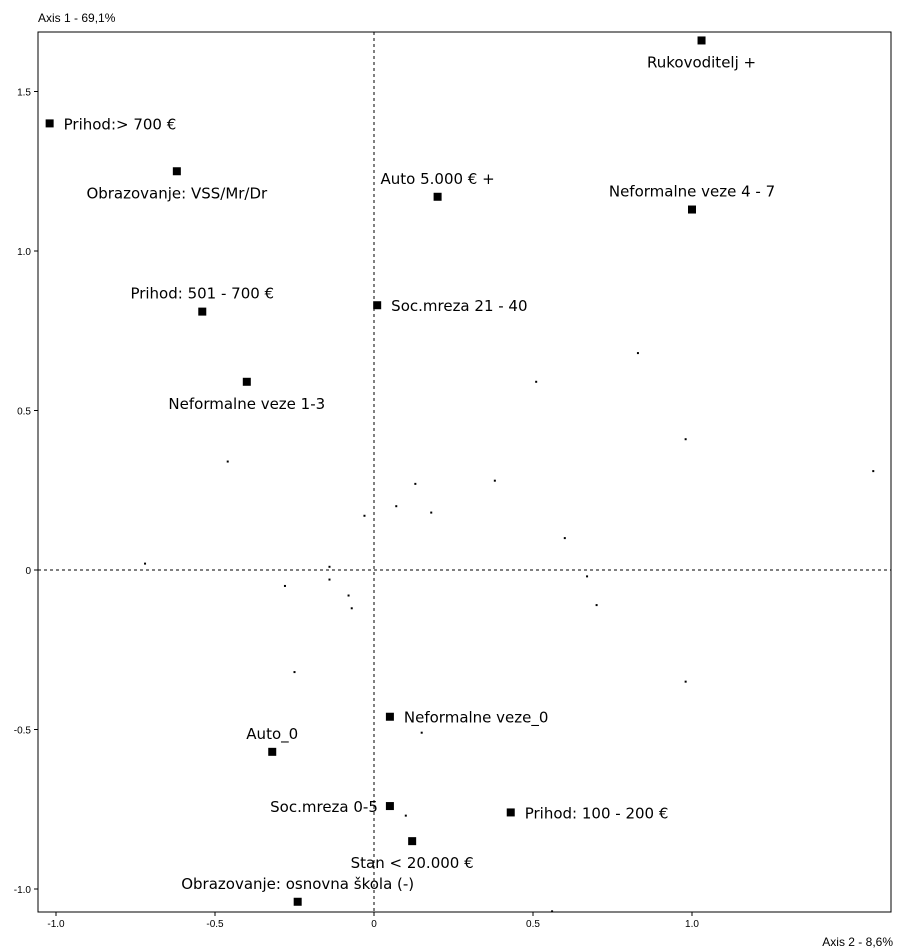 This screenshot has height=948, width=899. I want to click on point-label: Neformalne veze_0, so click(476, 718).